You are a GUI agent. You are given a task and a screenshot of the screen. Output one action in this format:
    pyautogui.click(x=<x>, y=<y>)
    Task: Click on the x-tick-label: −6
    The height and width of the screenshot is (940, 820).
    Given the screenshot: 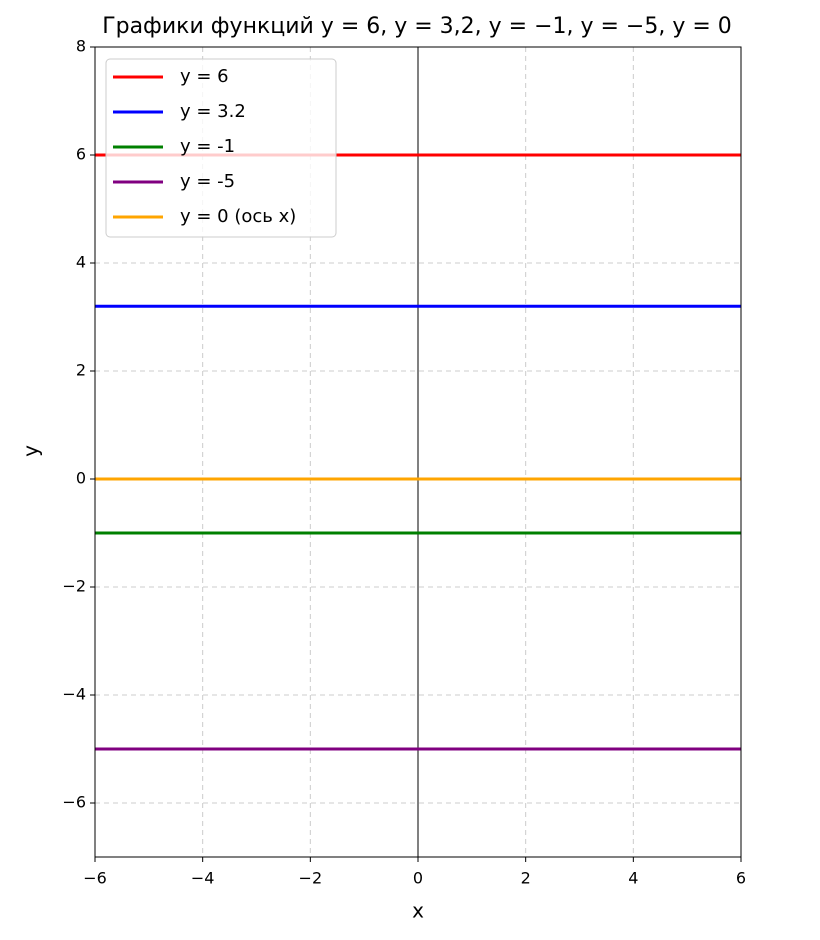 What is the action you would take?
    pyautogui.click(x=95, y=878)
    